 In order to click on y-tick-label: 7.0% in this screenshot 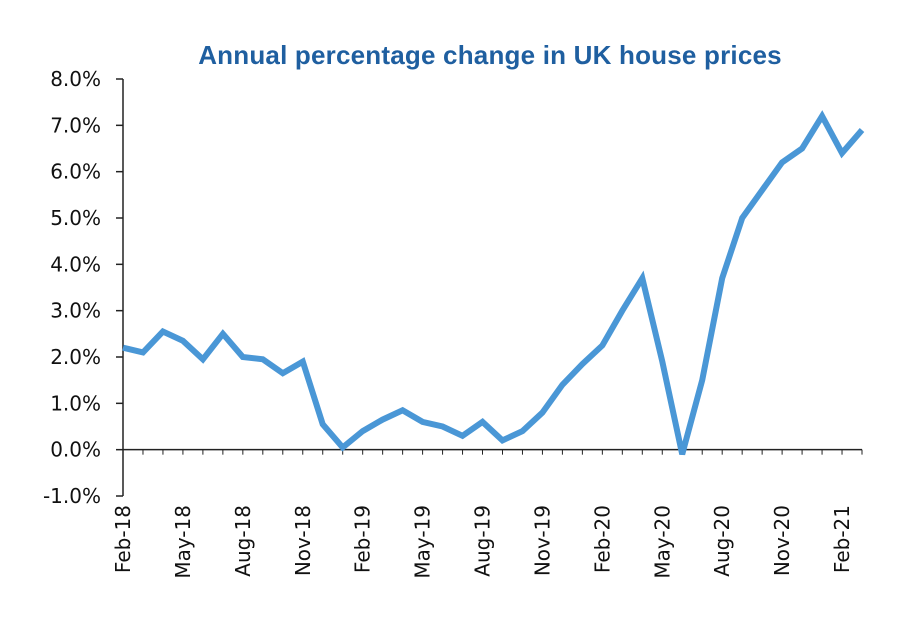, I will do `click(75, 125)`.